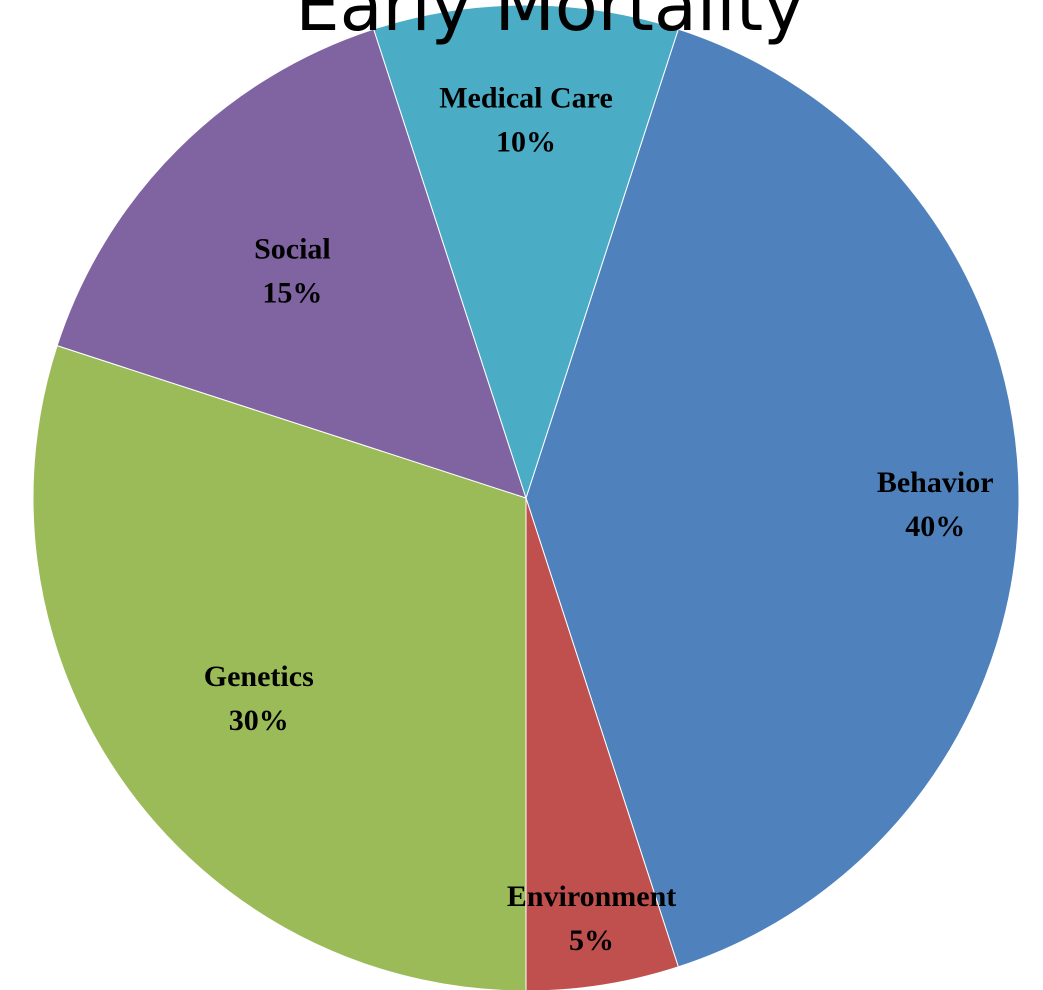  What do you see at coordinates (292, 292) in the screenshot?
I see `slice-value-social: 15%` at bounding box center [292, 292].